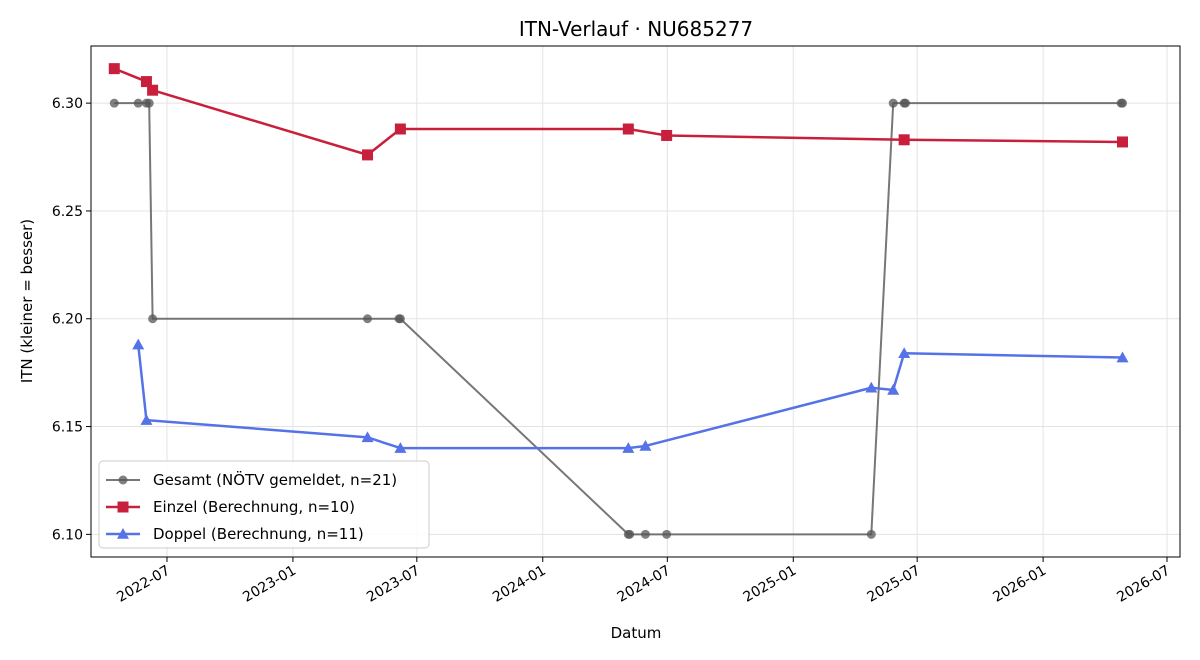  What do you see at coordinates (67, 428) in the screenshot?
I see `y-tick-label: 6.15` at bounding box center [67, 428].